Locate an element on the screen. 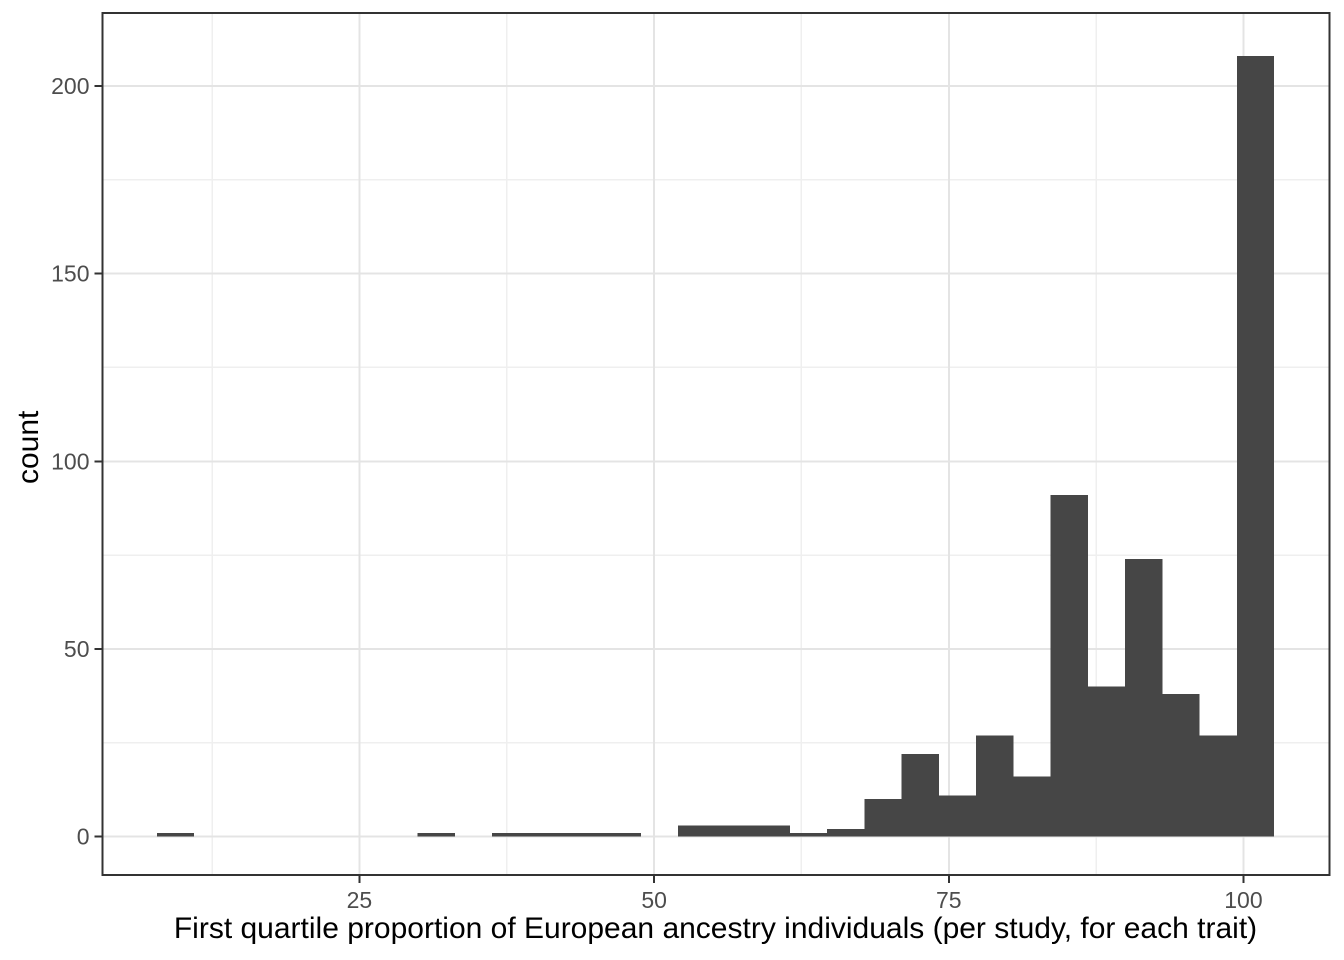 This screenshot has width=1344, height=960. x-tick-labels: 25 50 75 100 is located at coordinates (805, 900).